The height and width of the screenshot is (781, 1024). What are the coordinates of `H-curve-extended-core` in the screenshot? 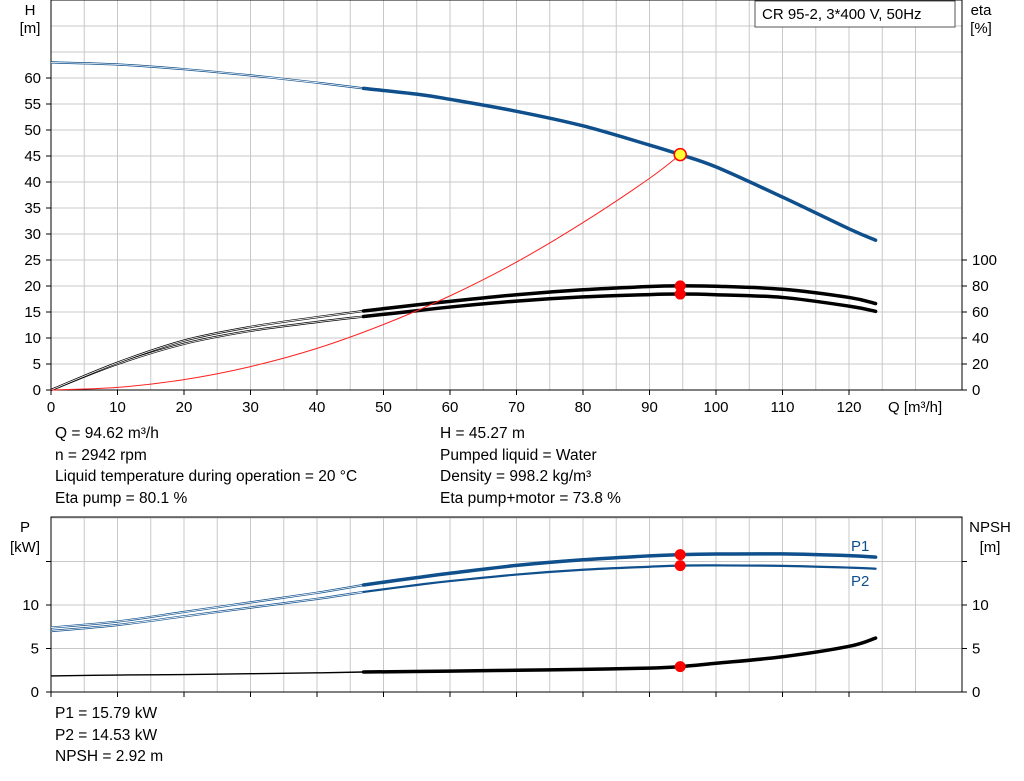 It's located at (207, 75).